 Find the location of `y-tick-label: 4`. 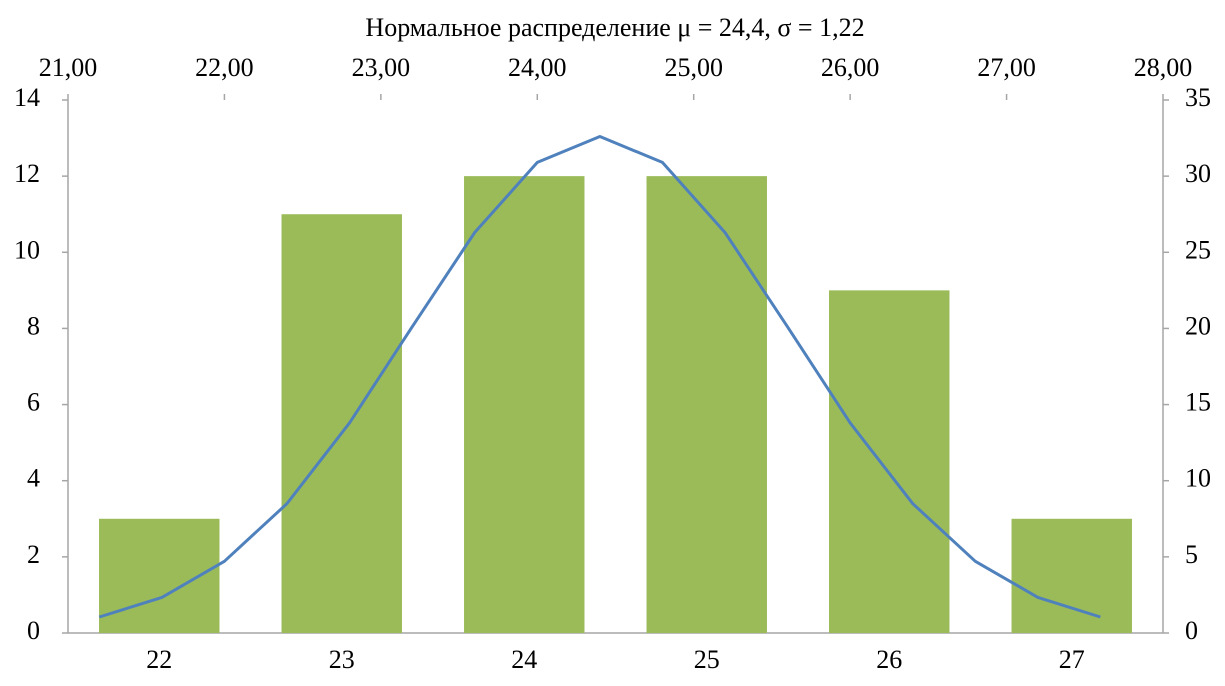

y-tick-label: 4 is located at coordinates (33, 478).